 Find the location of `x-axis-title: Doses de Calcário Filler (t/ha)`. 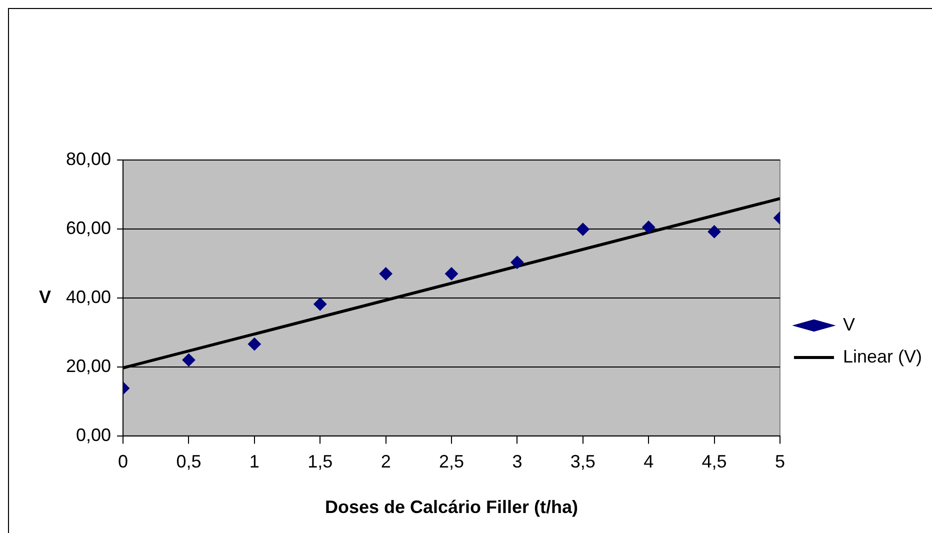

x-axis-title: Doses de Calcário Filler (t/ha) is located at coordinates (451, 507).